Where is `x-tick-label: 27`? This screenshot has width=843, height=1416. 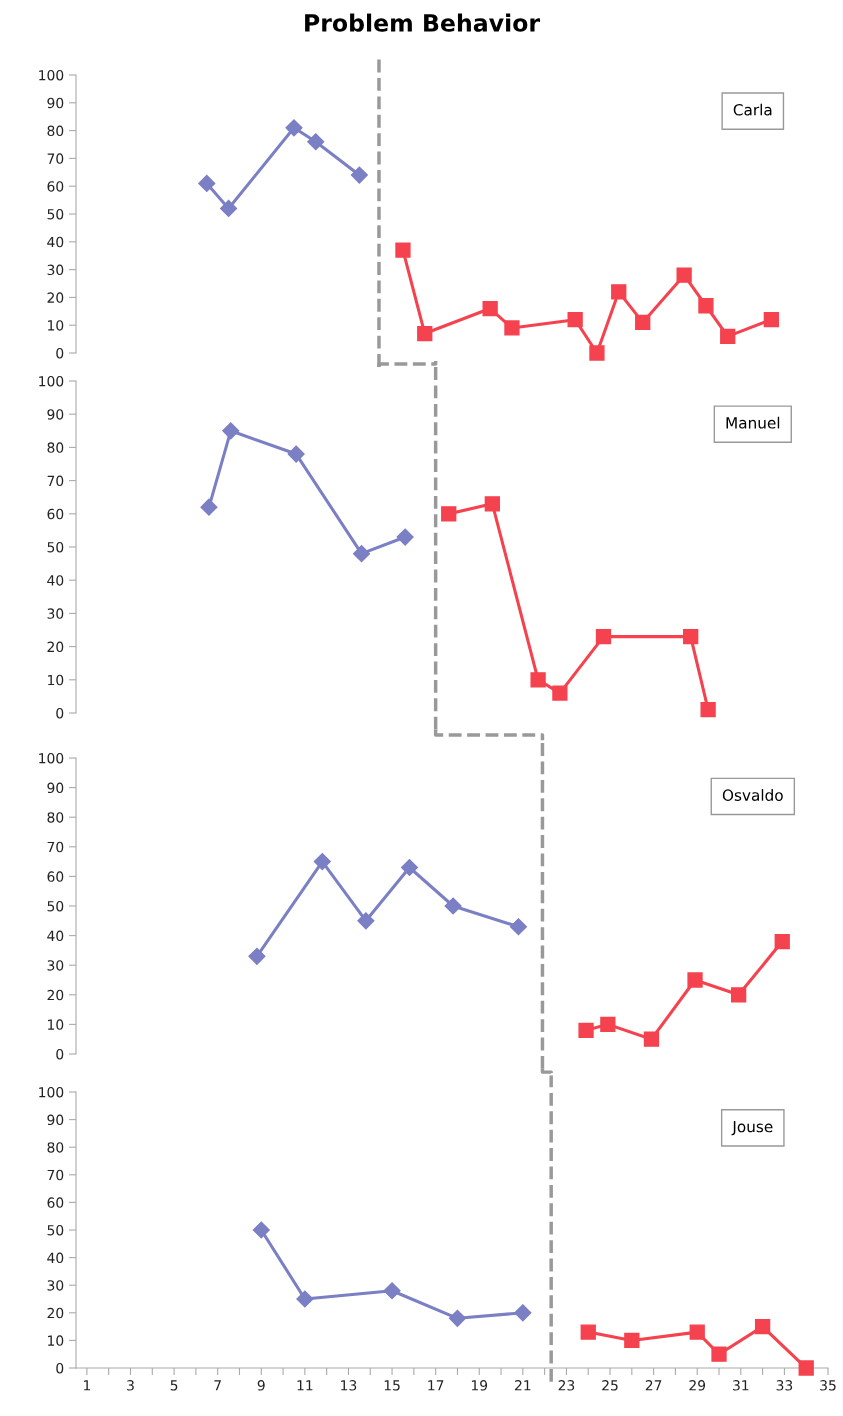 x-tick-label: 27 is located at coordinates (653, 1385).